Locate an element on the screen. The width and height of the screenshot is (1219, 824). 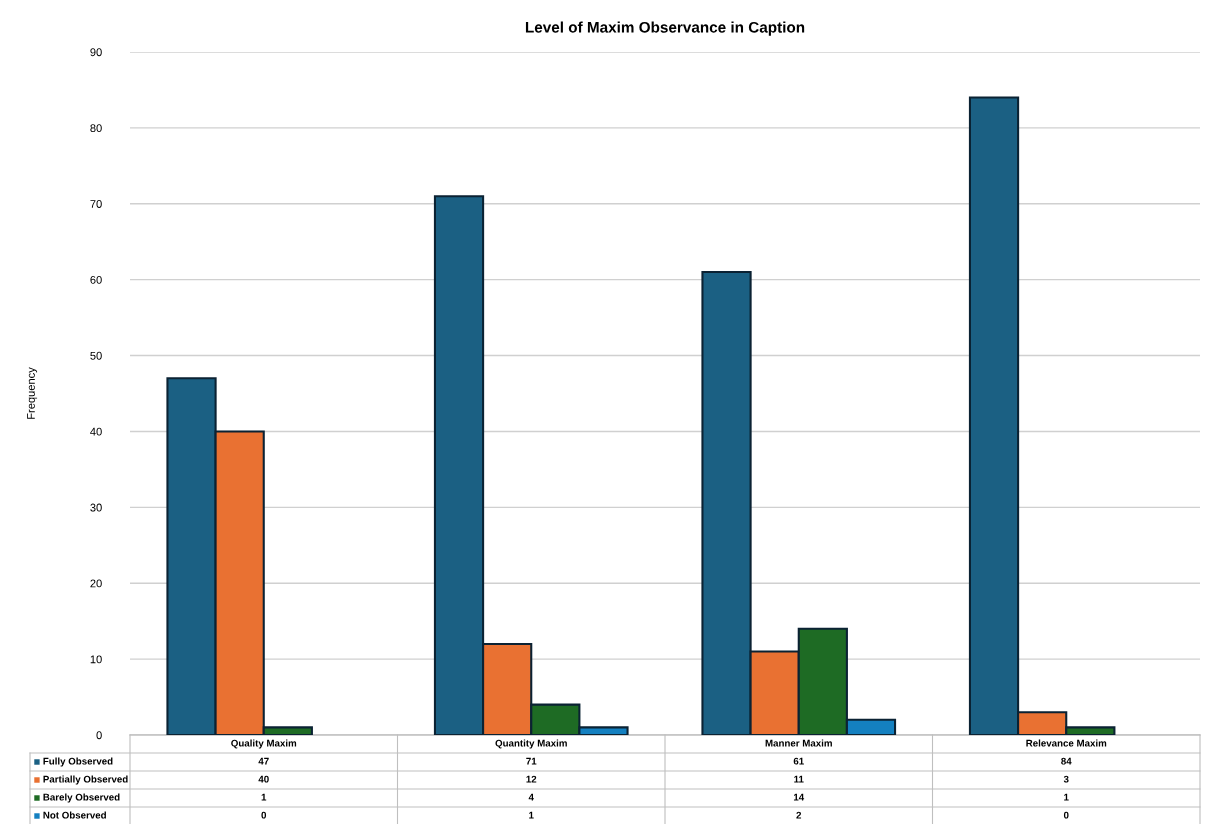
data-label: 4 is located at coordinates (531, 797).